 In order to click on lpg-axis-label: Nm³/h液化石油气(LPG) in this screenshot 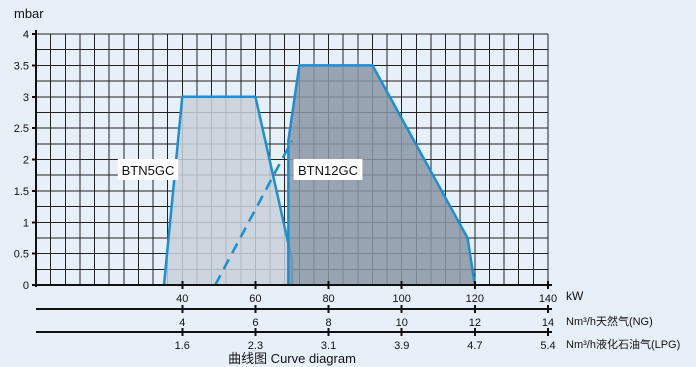, I will do `click(623, 344)`.